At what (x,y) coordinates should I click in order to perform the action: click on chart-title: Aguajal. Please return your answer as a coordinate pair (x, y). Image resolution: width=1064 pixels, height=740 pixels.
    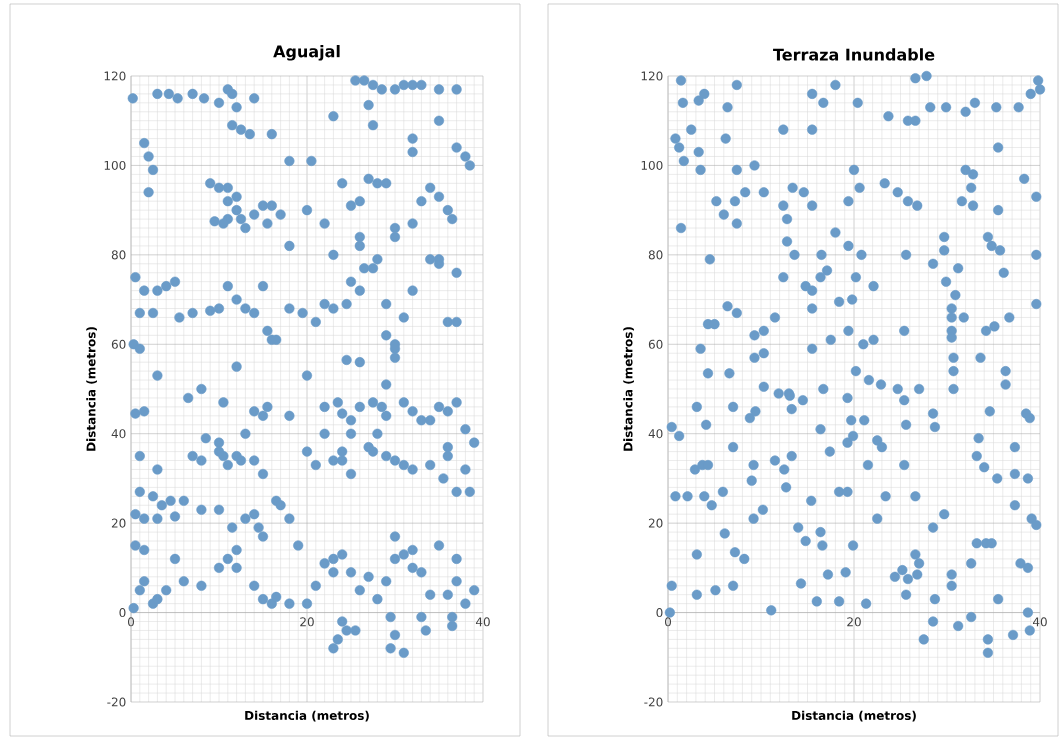
    Looking at the image, I should click on (306, 53).